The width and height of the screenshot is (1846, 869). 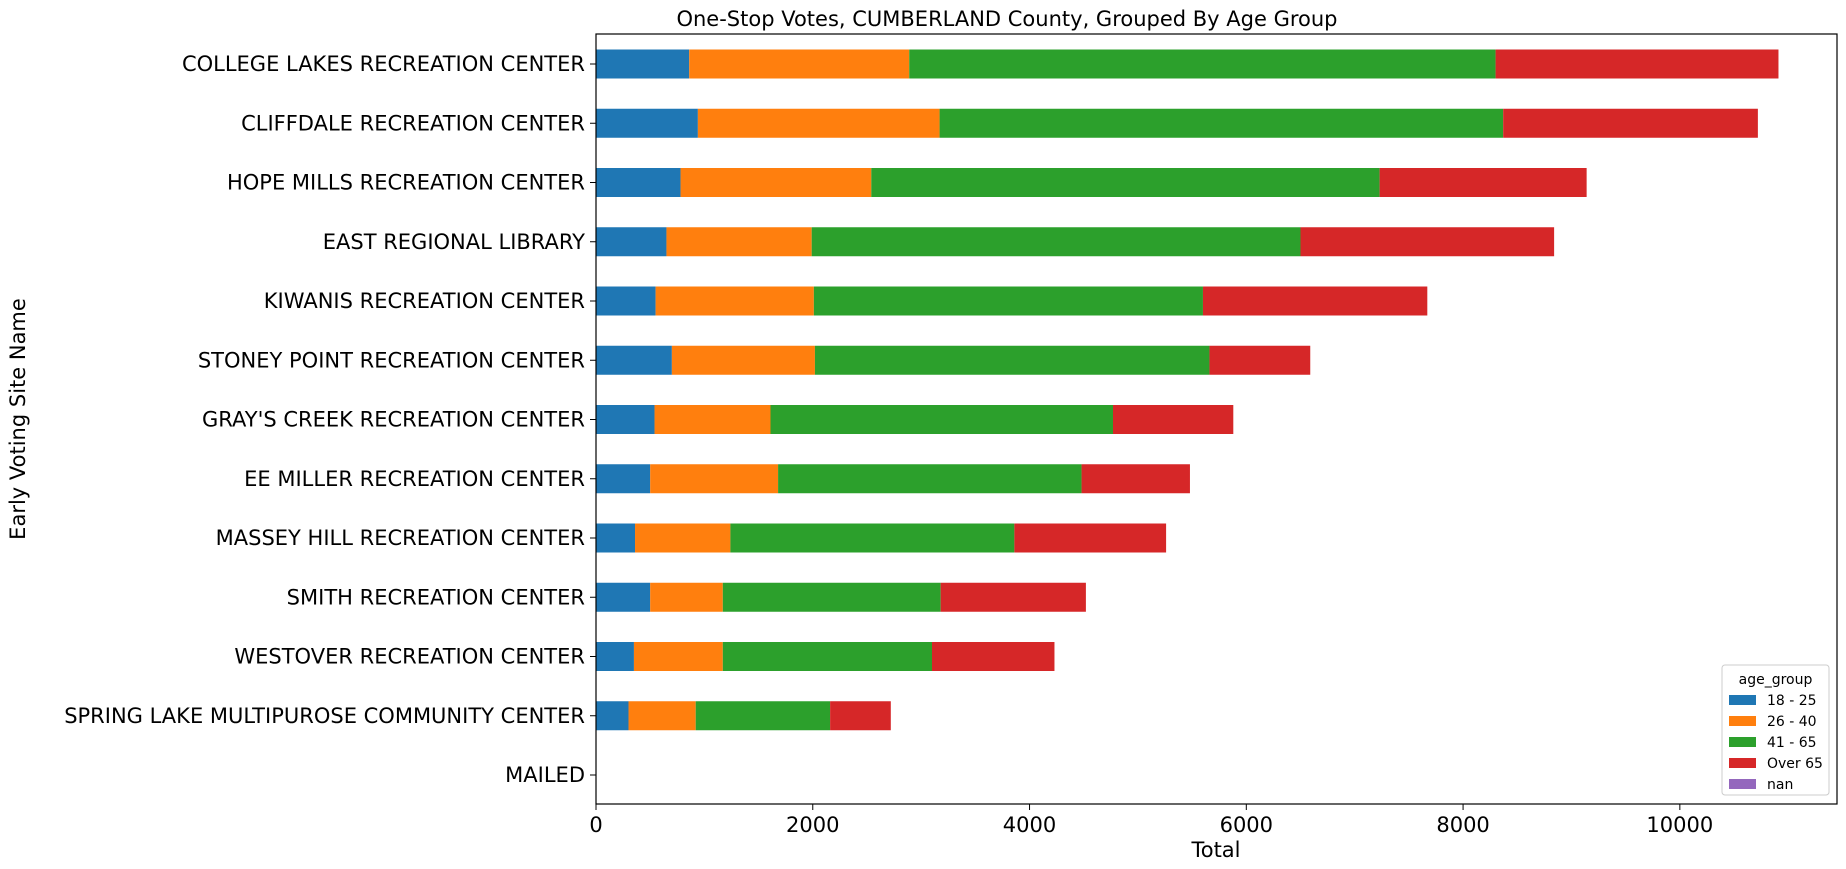 What do you see at coordinates (1776, 680) in the screenshot?
I see `legend-title: age_group` at bounding box center [1776, 680].